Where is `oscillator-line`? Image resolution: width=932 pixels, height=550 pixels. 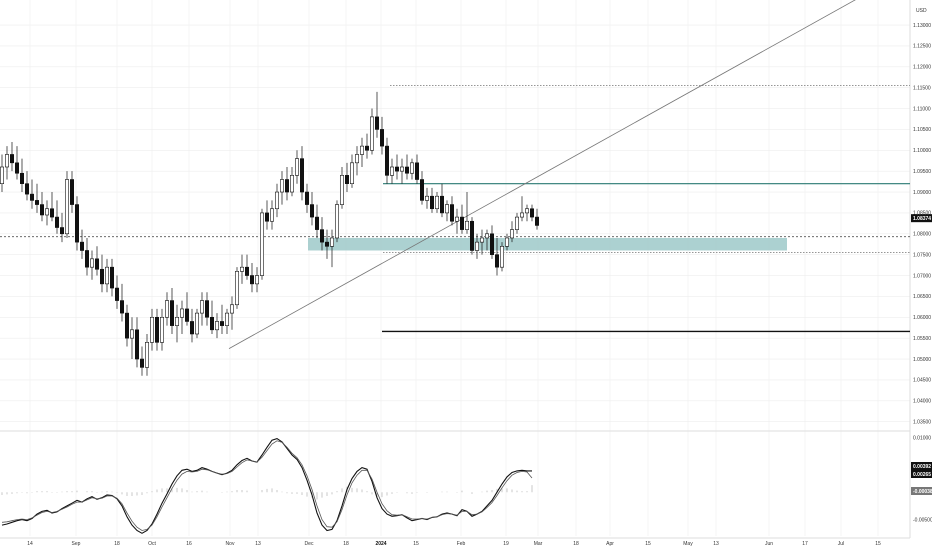 oscillator-line is located at coordinates (266, 485).